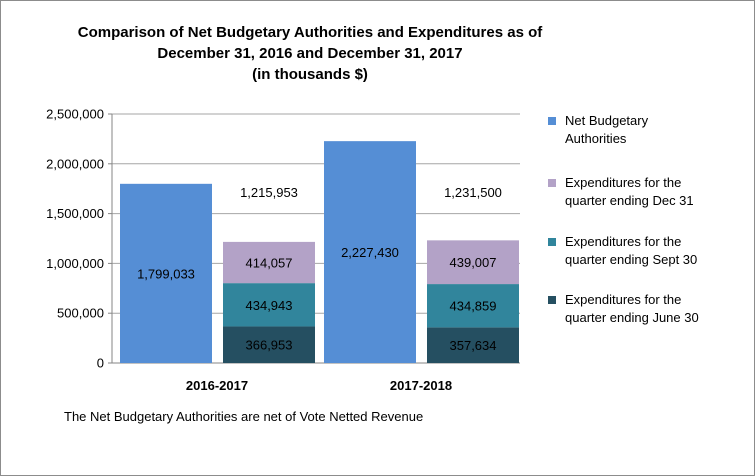 The image size is (755, 476). I want to click on data-label: 2,227,430, so click(370, 252).